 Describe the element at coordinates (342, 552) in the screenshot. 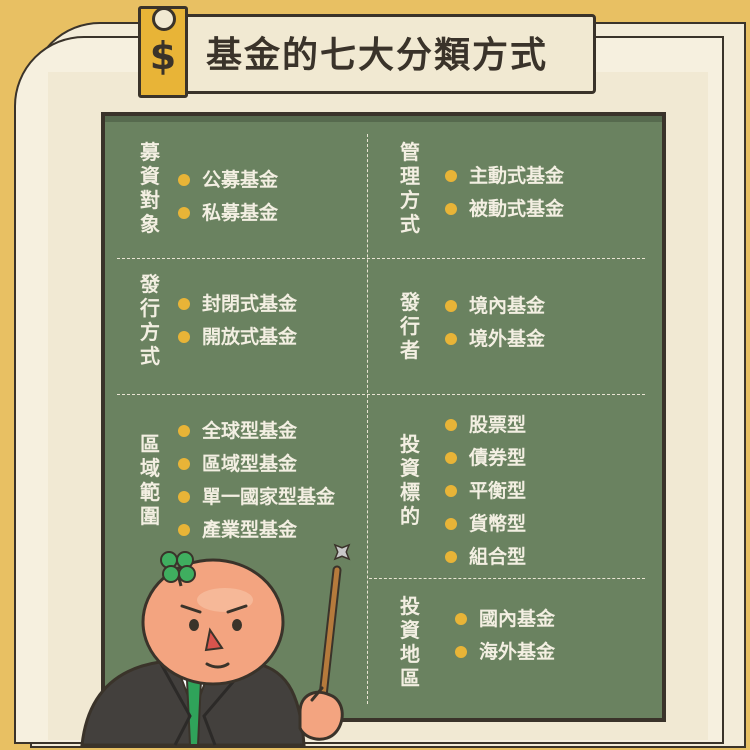

I see `sparkle-icon` at that location.